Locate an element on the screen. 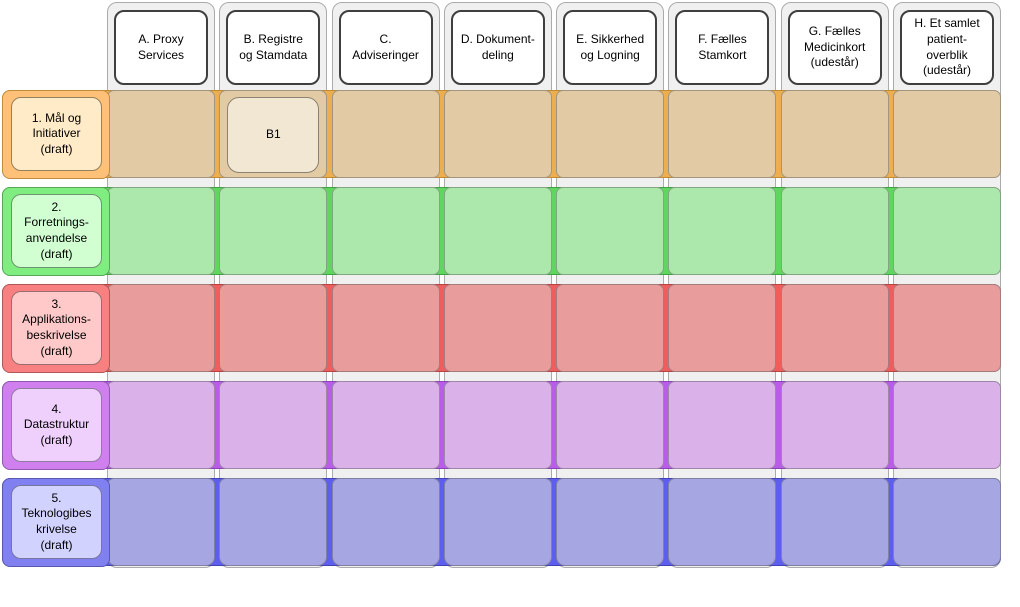  matrix-cell-D4 is located at coordinates (497, 425).